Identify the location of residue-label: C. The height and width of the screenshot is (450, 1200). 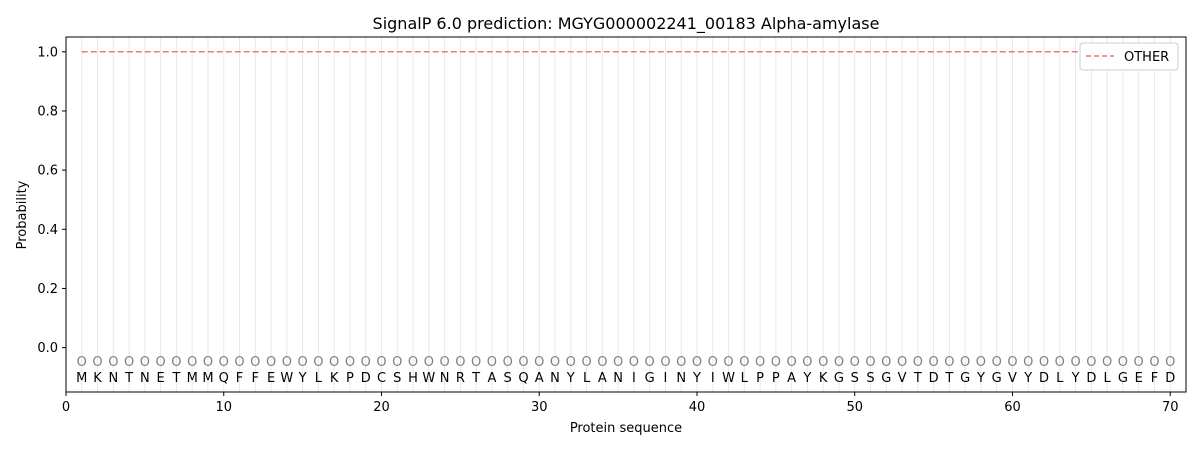
(381, 378).